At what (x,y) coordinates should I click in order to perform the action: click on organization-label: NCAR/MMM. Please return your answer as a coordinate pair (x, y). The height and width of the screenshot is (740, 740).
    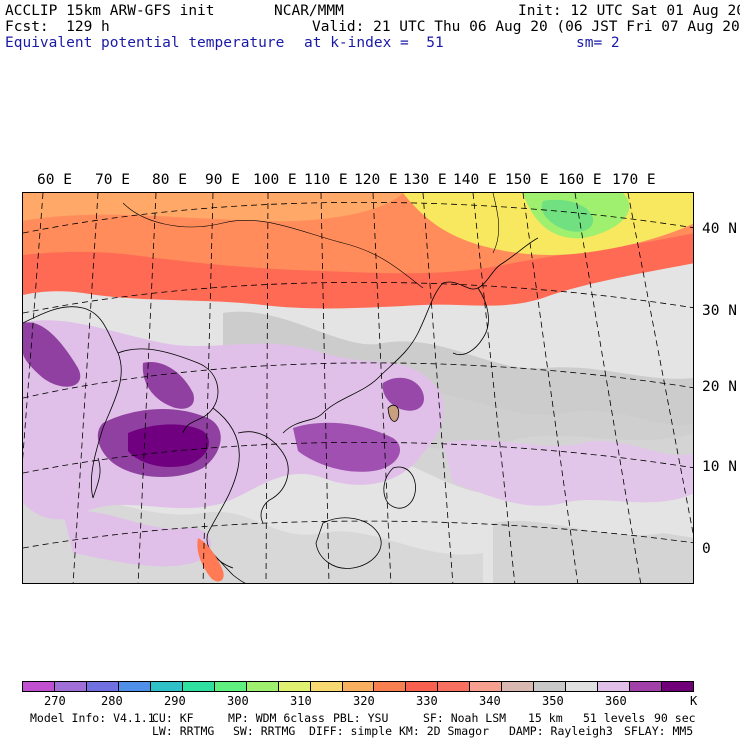
    Looking at the image, I should click on (309, 11).